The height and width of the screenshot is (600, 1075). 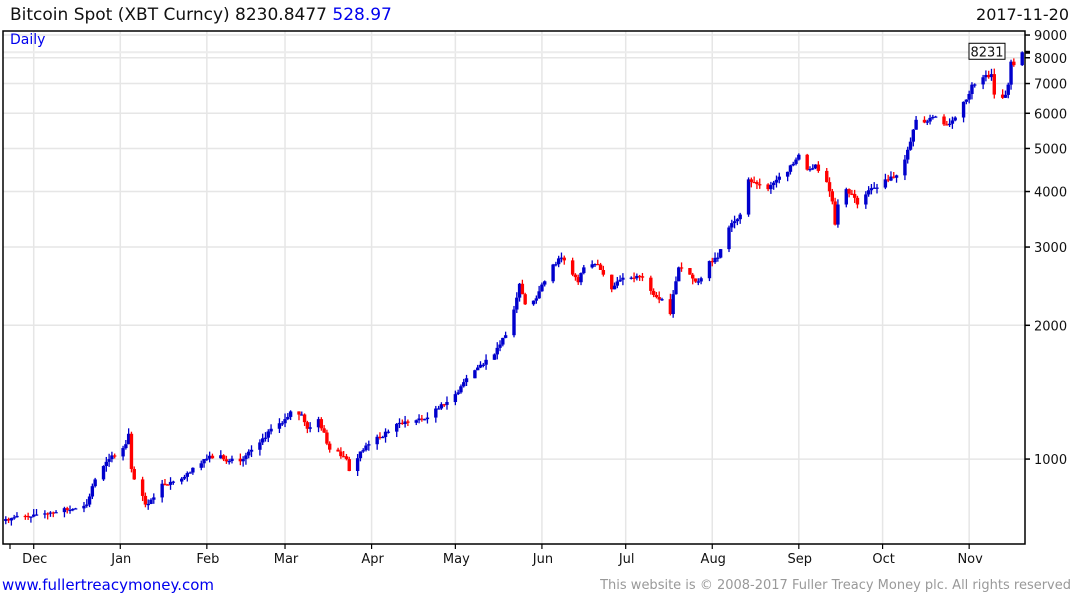 I want to click on x-tick-label: Oct, so click(x=883, y=559).